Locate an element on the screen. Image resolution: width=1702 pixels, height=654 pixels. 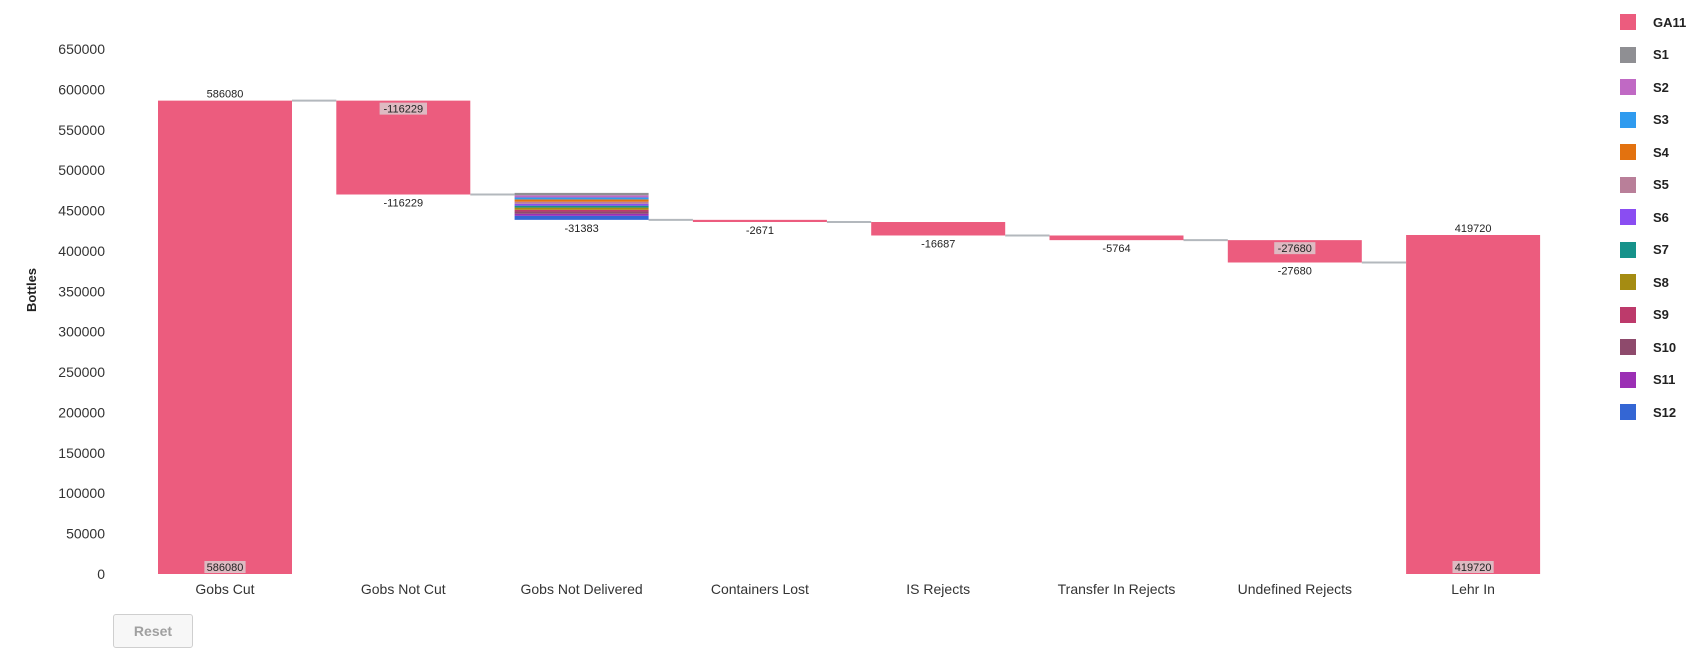
legend-label: S6 is located at coordinates (1661, 217).